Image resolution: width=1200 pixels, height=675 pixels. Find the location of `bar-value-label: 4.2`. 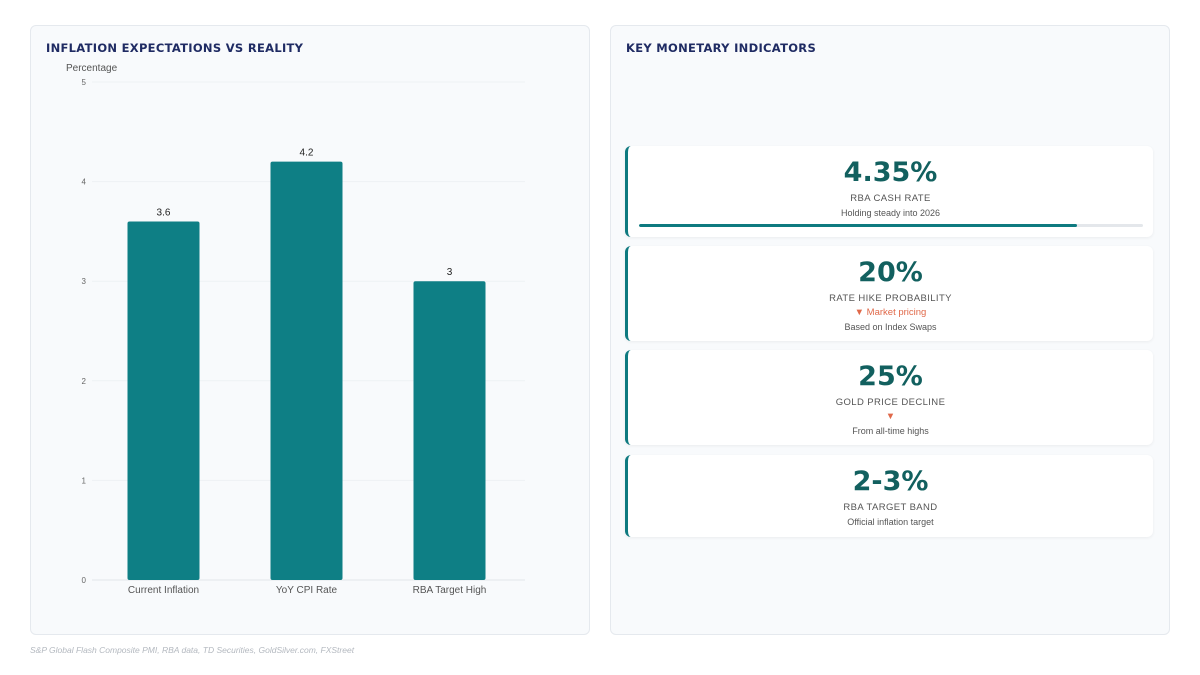

bar-value-label: 4.2 is located at coordinates (307, 153).